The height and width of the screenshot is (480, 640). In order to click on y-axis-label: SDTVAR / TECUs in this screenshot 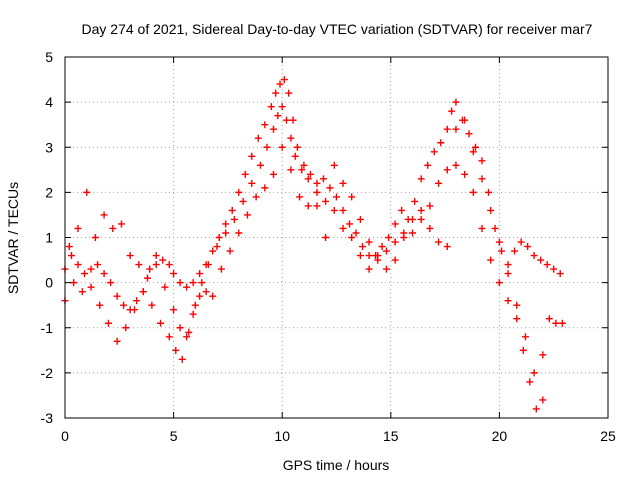, I will do `click(13, 238)`.